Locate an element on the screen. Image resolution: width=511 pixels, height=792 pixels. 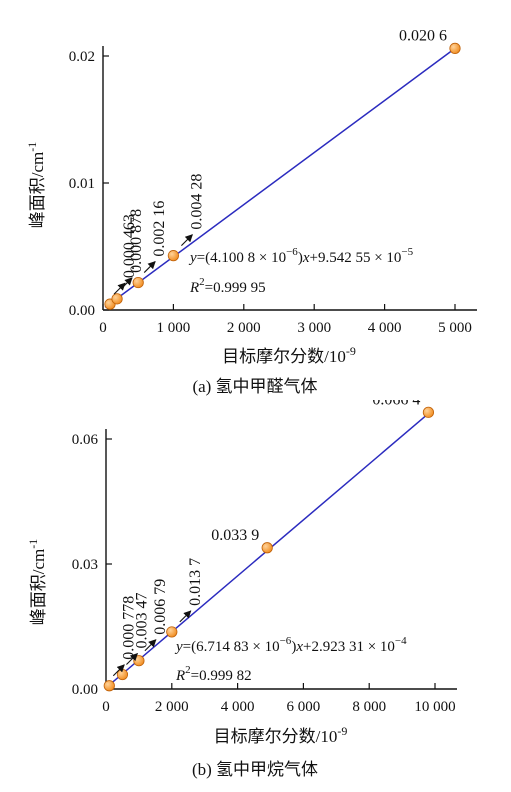
point-value-label: 0.033 9 is located at coordinates (235, 535).